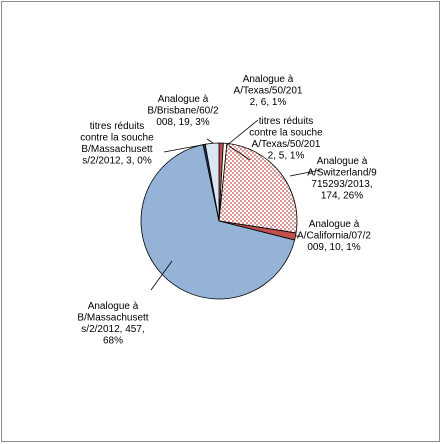  I want to click on slice-data-label: Analogue à A/Texas/50/201 2, 6, 1%, so click(268, 91).